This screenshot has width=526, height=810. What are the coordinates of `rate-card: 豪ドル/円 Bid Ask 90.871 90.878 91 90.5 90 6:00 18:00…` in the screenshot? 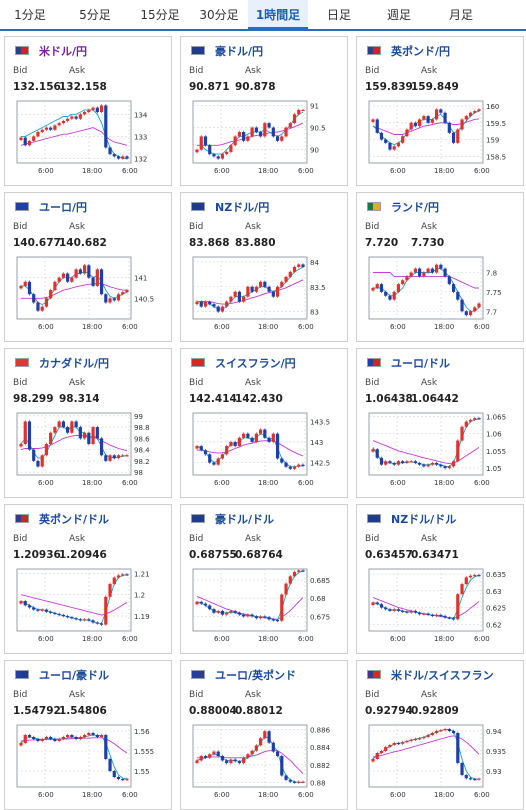 It's located at (264, 111).